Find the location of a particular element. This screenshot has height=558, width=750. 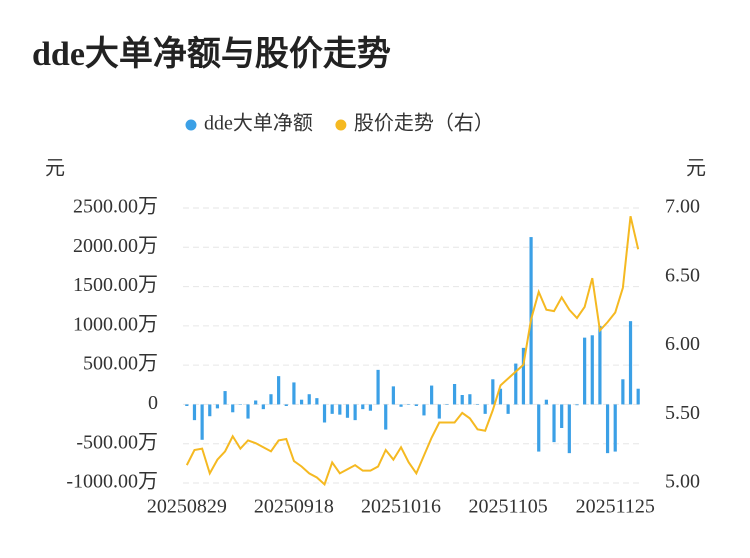

x-tick-label: 20250918 is located at coordinates (294, 507).